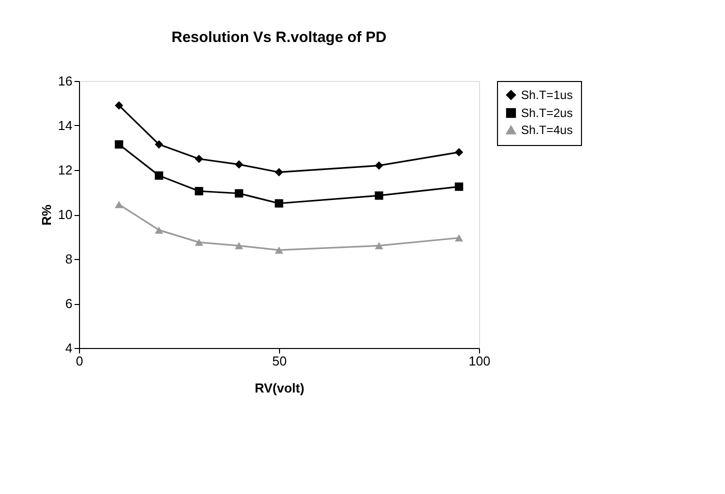  I want to click on legend-label: Sh.T=1us, so click(547, 95).